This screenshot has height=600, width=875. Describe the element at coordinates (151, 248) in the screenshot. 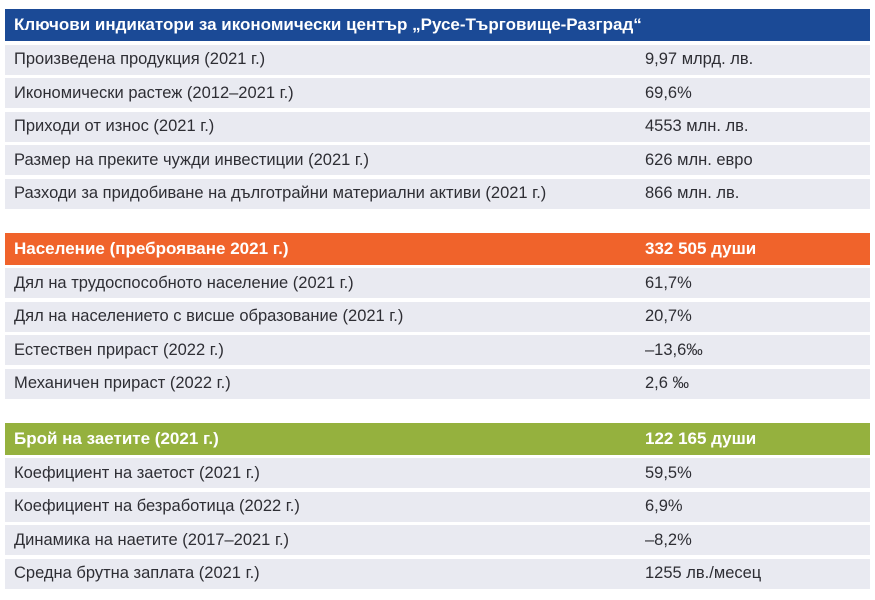

I see `section-header-title: Население (преброяване 2021 г.)` at that location.